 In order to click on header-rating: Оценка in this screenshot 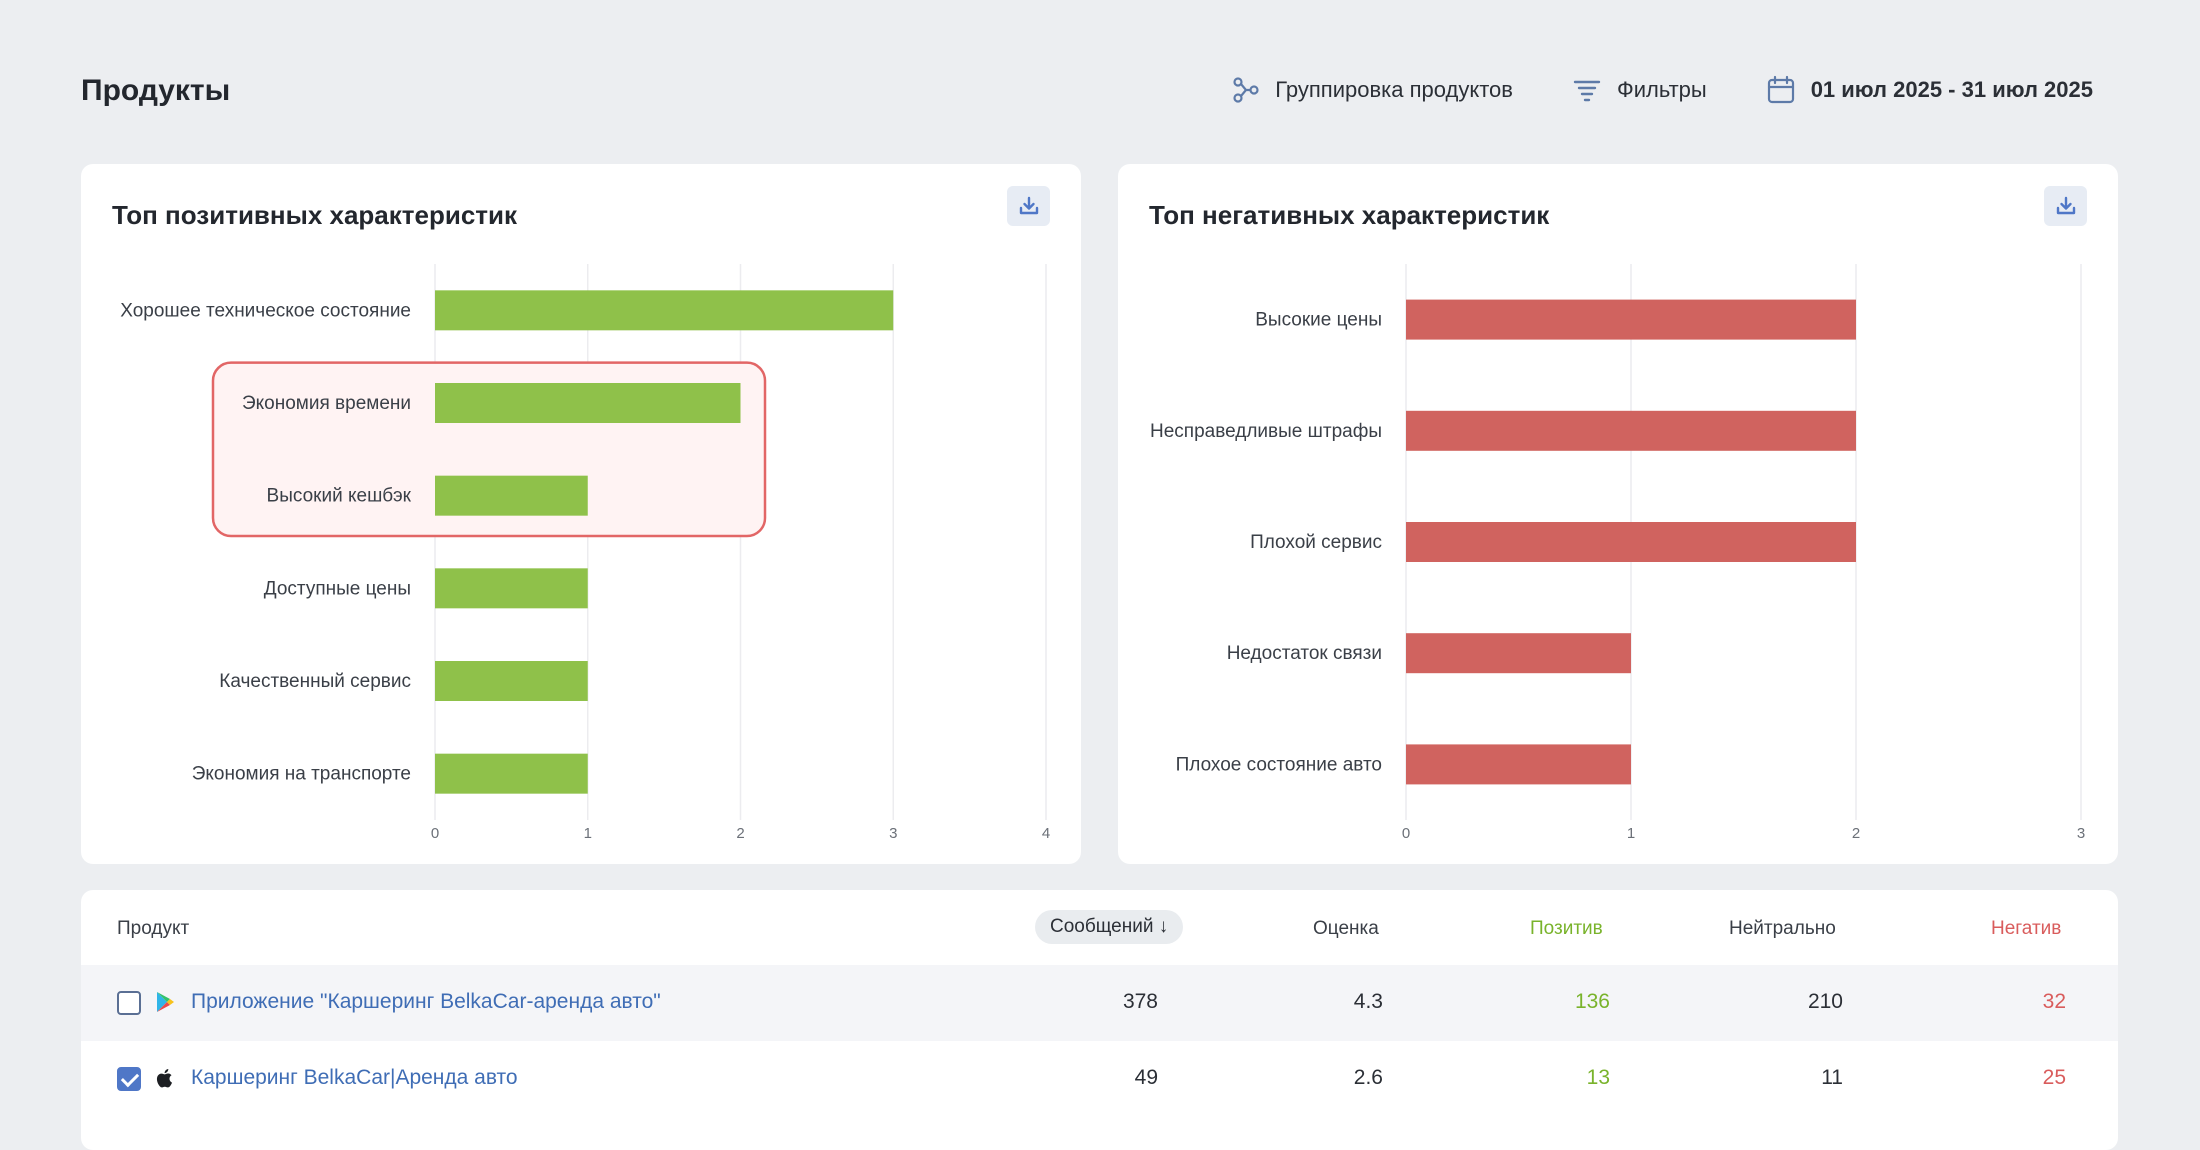, I will do `click(1346, 928)`.